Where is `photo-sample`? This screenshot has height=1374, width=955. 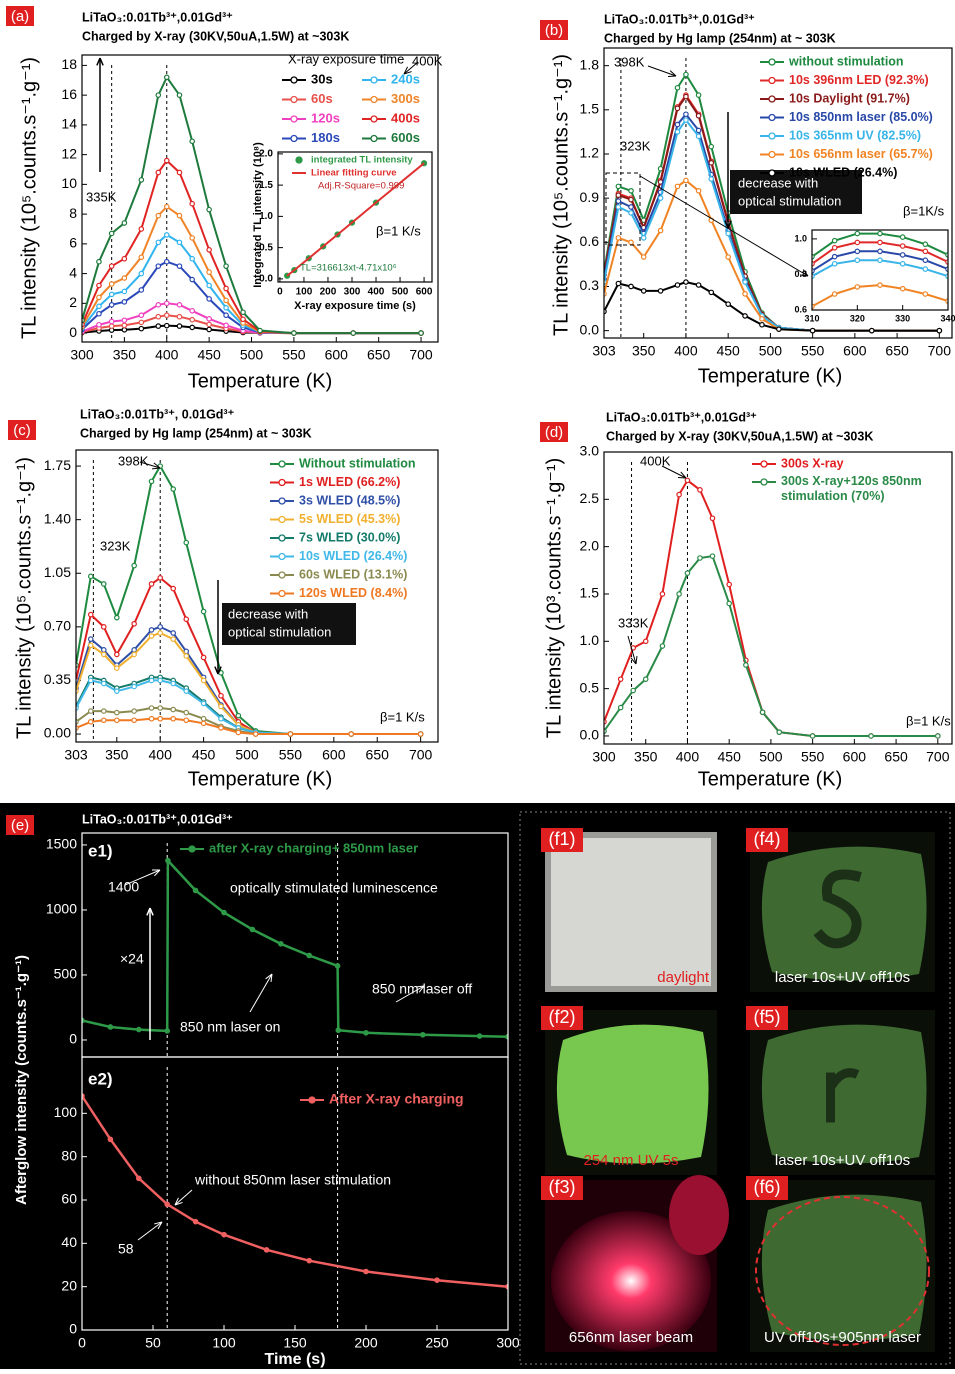 photo-sample is located at coordinates (632, 1094).